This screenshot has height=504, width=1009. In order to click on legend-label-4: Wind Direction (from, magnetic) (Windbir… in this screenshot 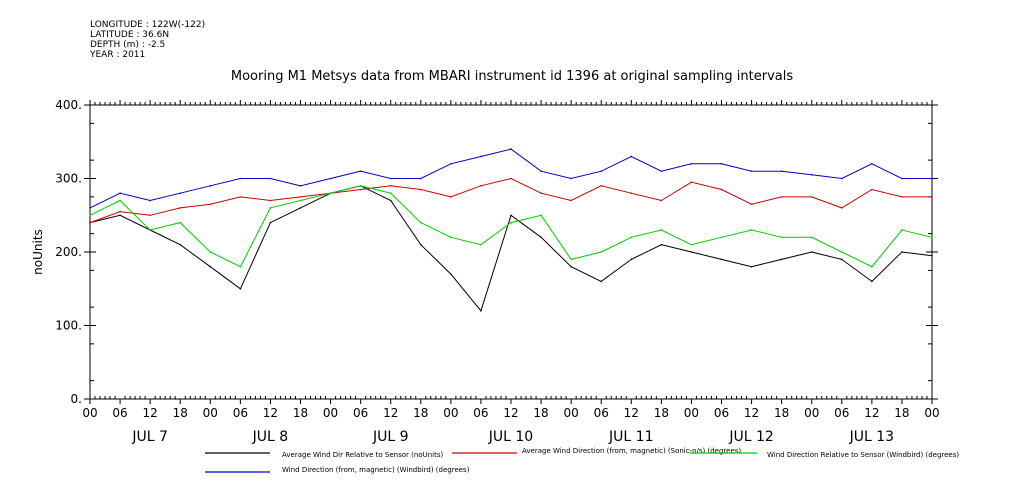, I will do `click(376, 470)`.